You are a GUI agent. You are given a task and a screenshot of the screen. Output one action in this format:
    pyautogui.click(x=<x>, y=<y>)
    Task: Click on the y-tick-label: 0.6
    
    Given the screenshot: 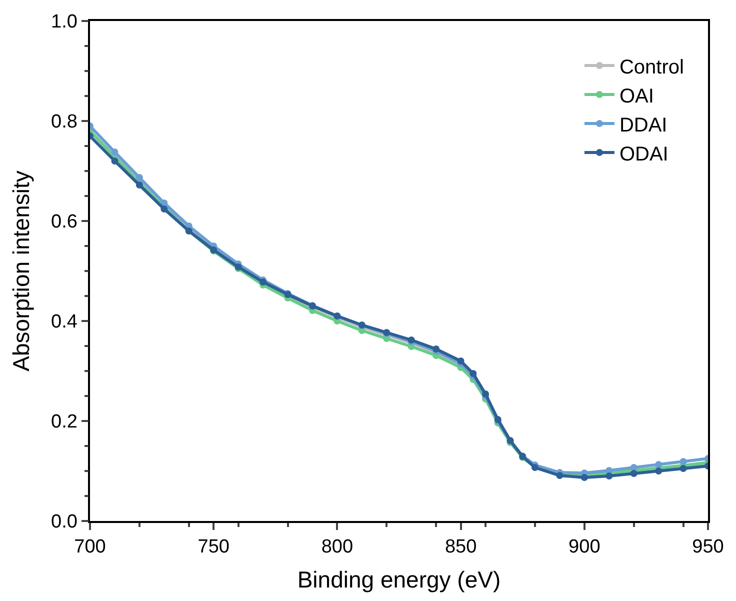 What is the action you would take?
    pyautogui.click(x=64, y=222)
    